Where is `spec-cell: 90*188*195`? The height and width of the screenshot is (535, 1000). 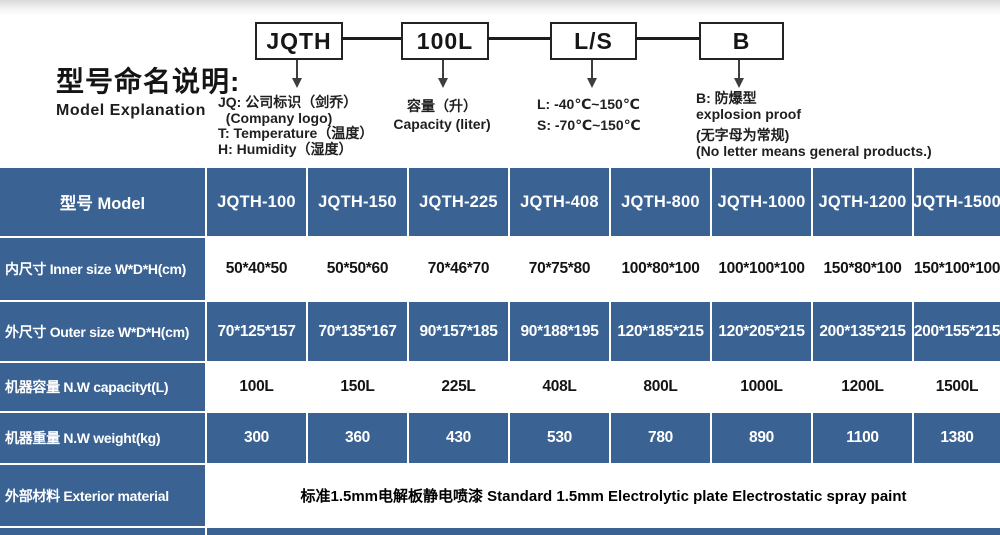 spec-cell: 90*188*195 is located at coordinates (559, 331).